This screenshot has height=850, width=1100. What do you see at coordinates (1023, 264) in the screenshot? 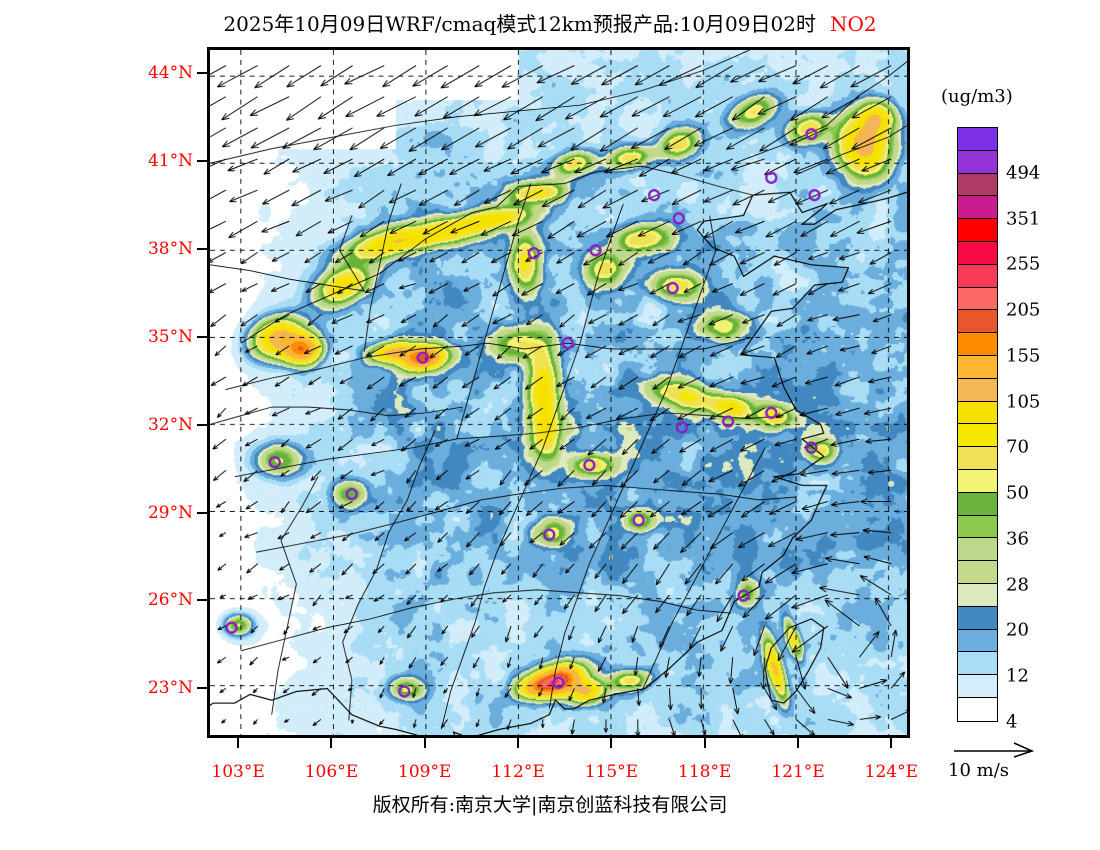
I see `colorbar-label-255: 255` at bounding box center [1023, 264].